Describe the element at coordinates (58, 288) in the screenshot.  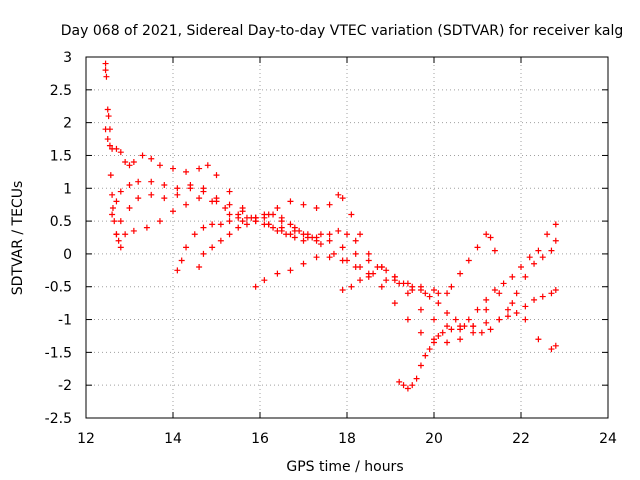
I see `y-tick-label: -0.5` at that location.